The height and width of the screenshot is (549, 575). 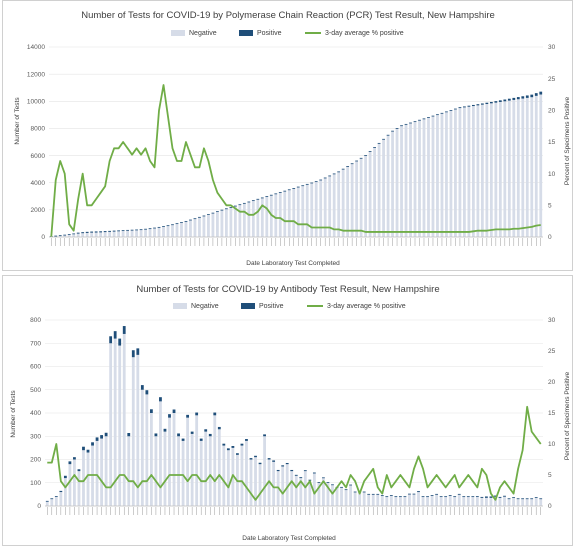 What do you see at coordinates (180, 306) in the screenshot?
I see `ab-legend-negative-swatch` at bounding box center [180, 306].